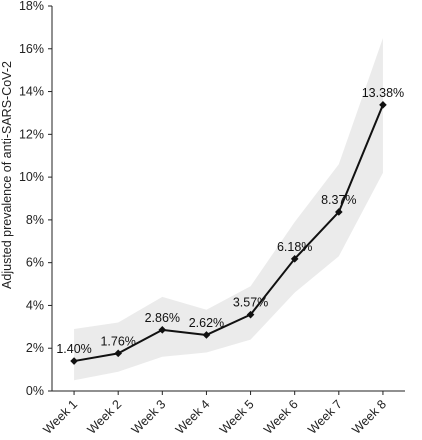 The height and width of the screenshot is (440, 422). I want to click on y-tick-label: 14%, so click(31, 92).